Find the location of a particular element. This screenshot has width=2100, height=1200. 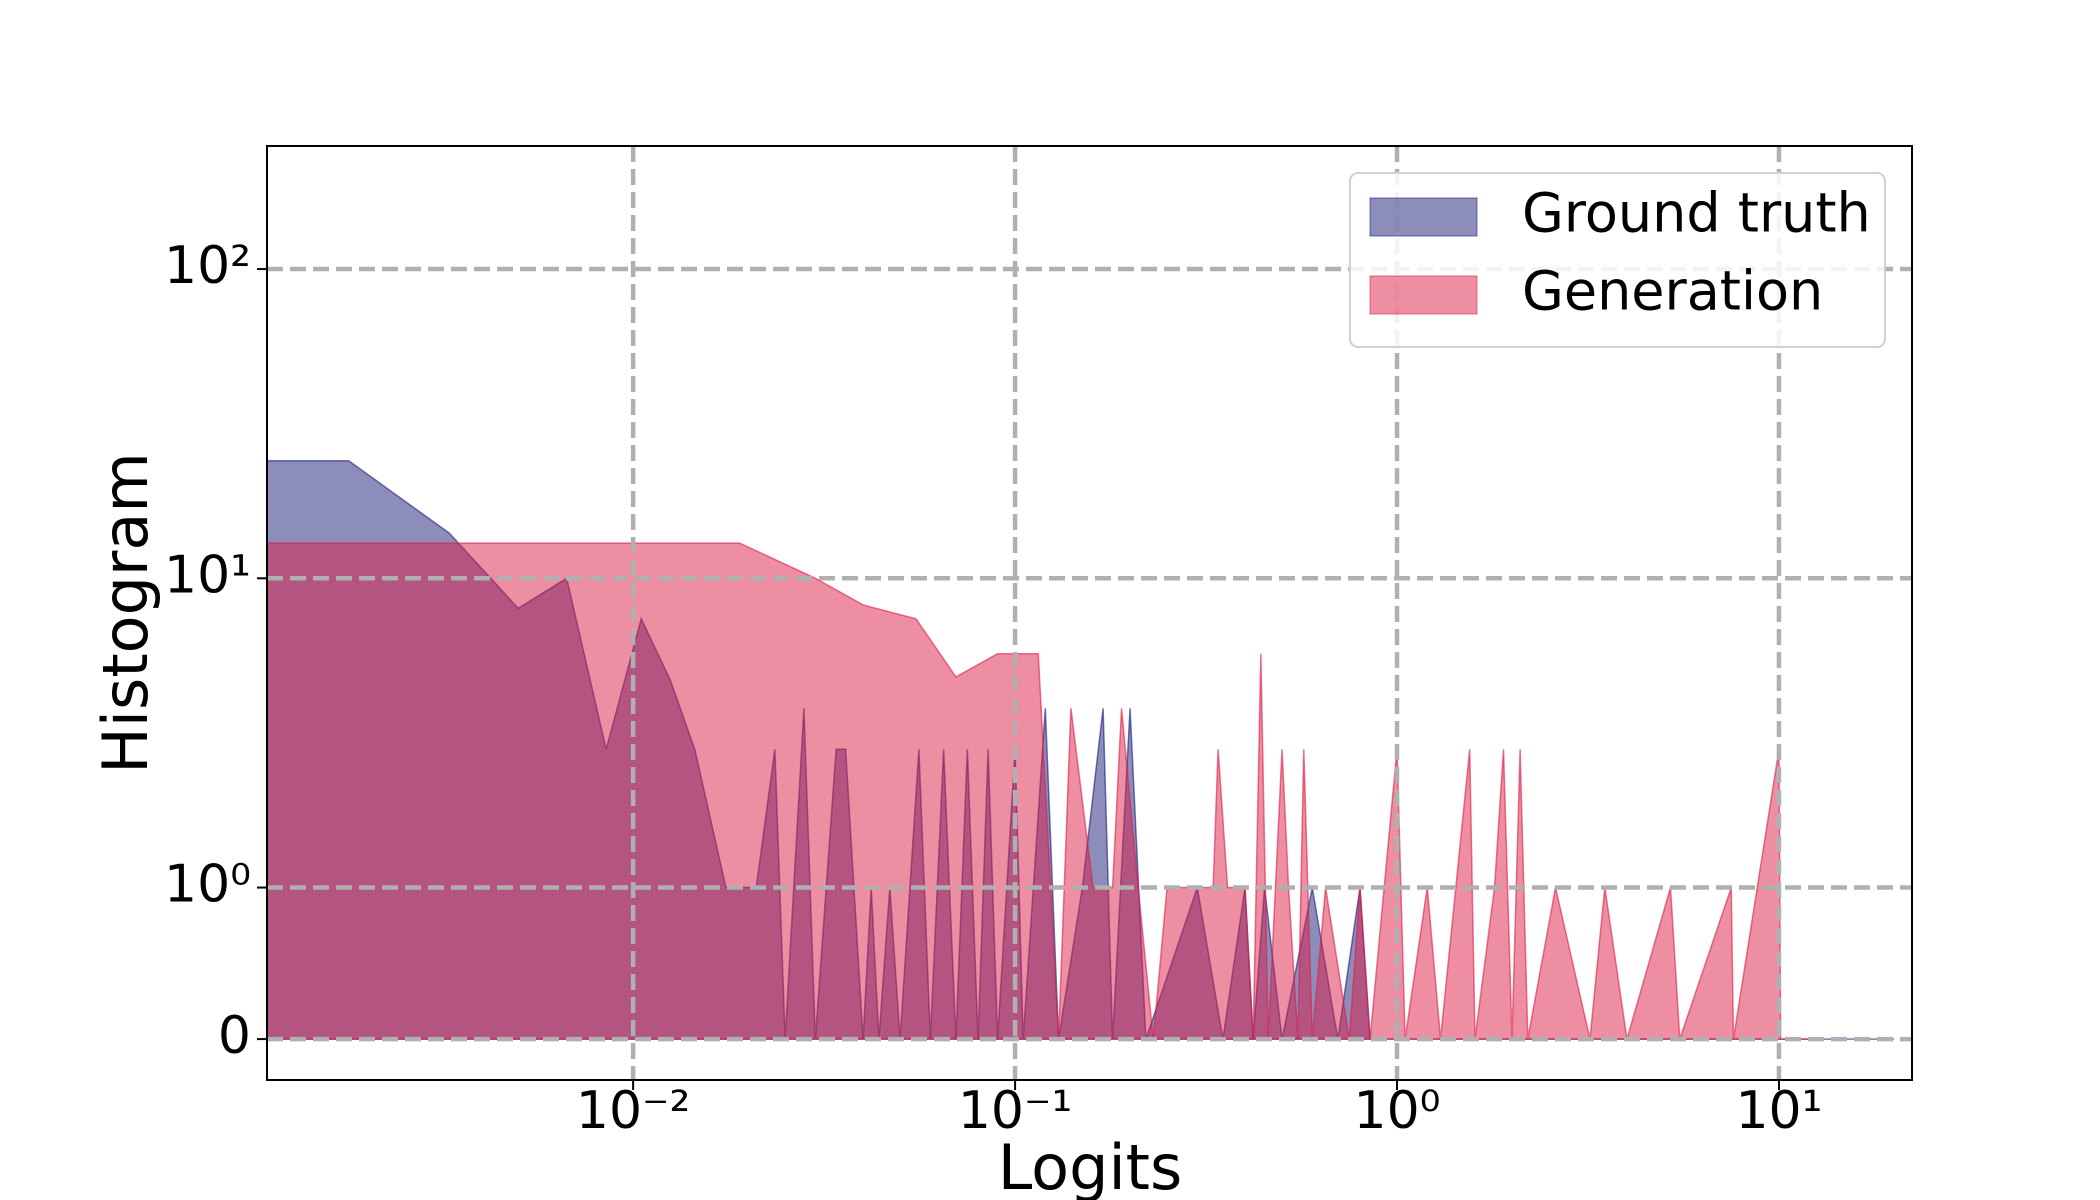

x-tick-label: 10⁻¹ is located at coordinates (1015, 1111).